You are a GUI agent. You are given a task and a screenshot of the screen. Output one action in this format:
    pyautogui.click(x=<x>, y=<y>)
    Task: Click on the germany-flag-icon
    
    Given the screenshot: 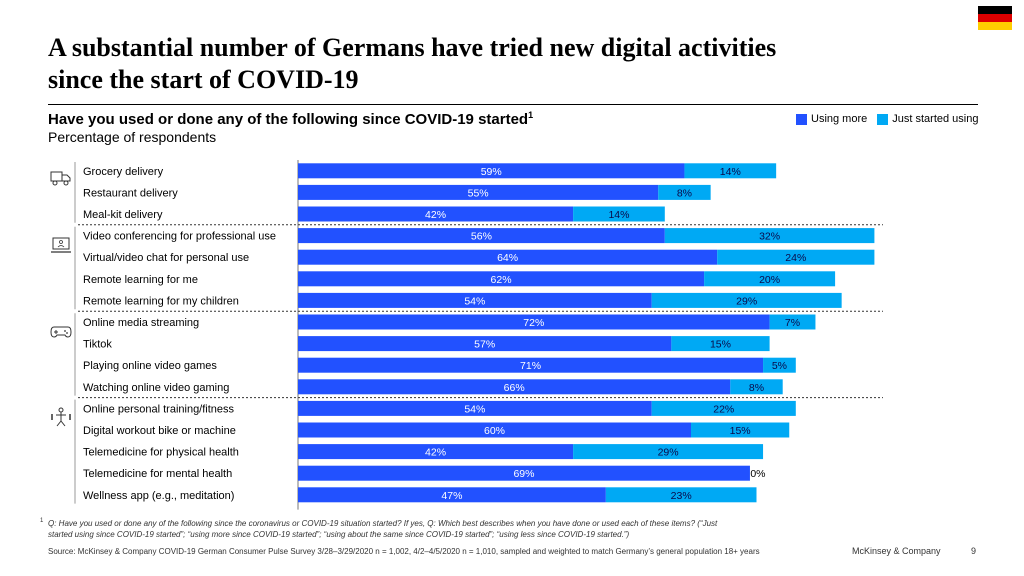 What is the action you would take?
    pyautogui.click(x=995, y=18)
    